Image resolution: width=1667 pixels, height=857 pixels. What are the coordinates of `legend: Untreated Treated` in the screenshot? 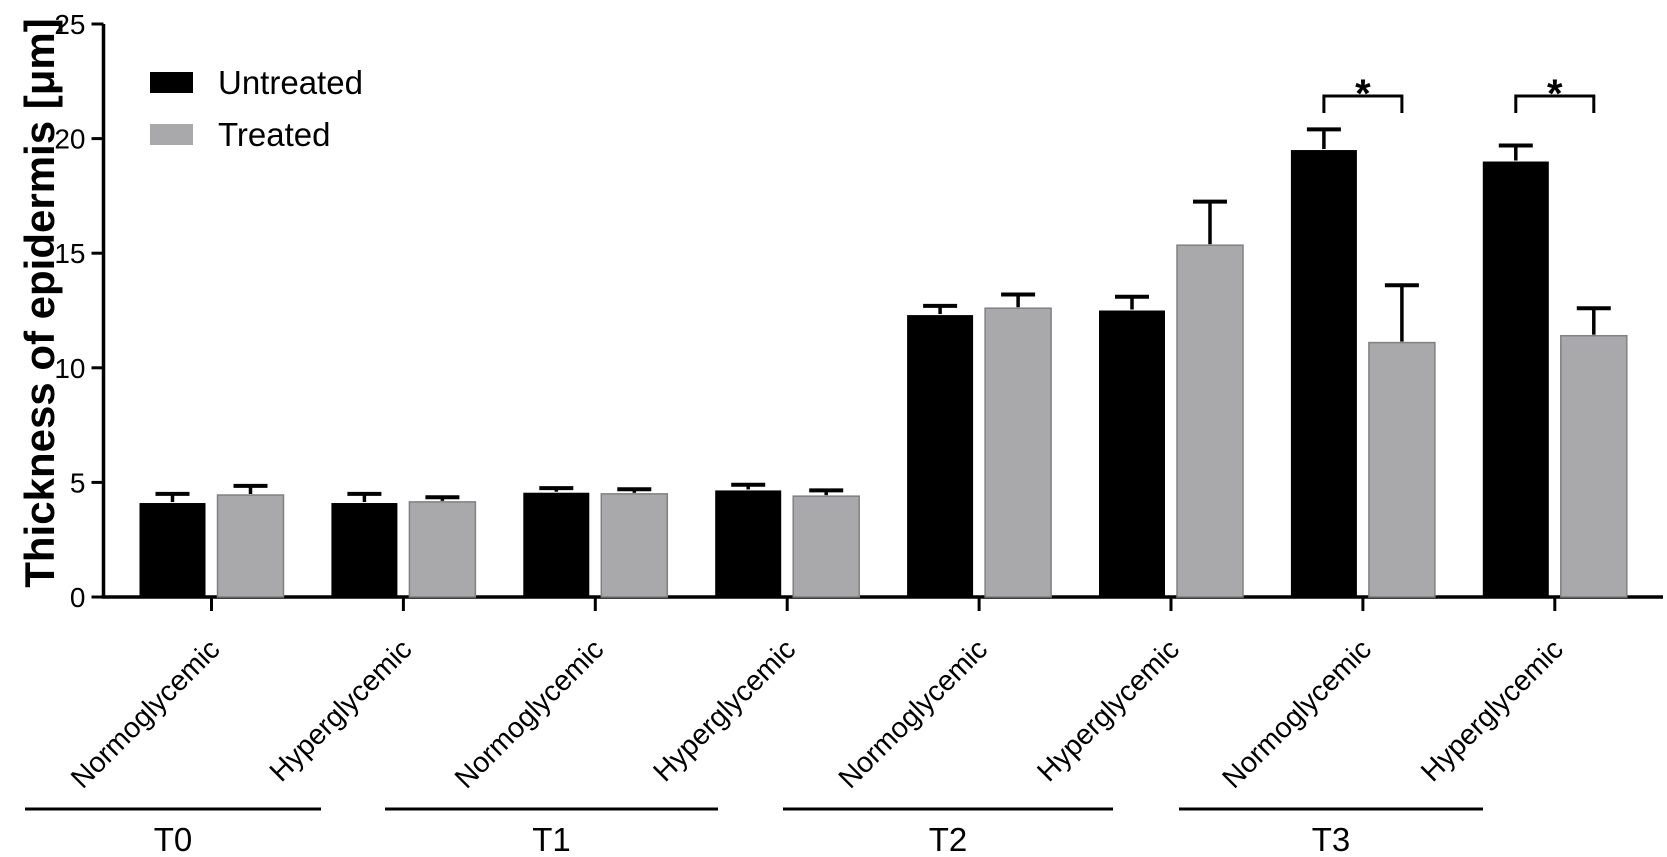 It's located at (256, 118).